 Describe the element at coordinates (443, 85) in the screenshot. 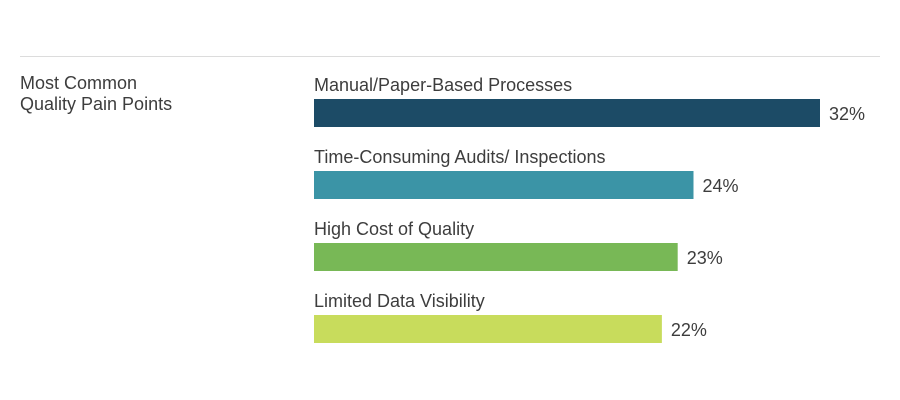

I see `category-label: Manual/Paper-Based Processes` at that location.